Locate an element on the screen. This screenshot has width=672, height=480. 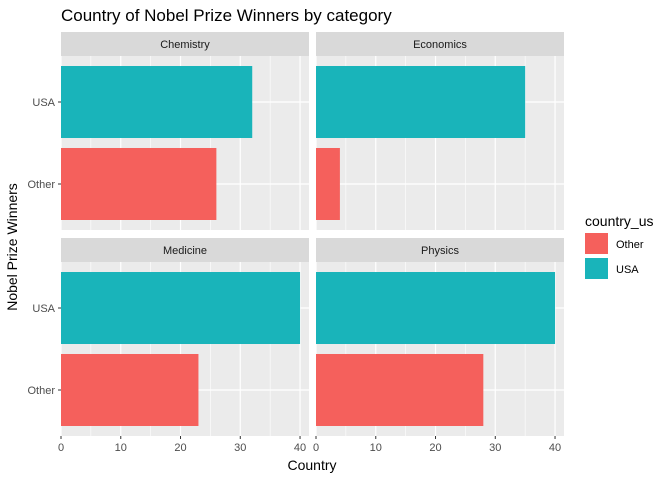
bar-physics-other is located at coordinates (400, 389).